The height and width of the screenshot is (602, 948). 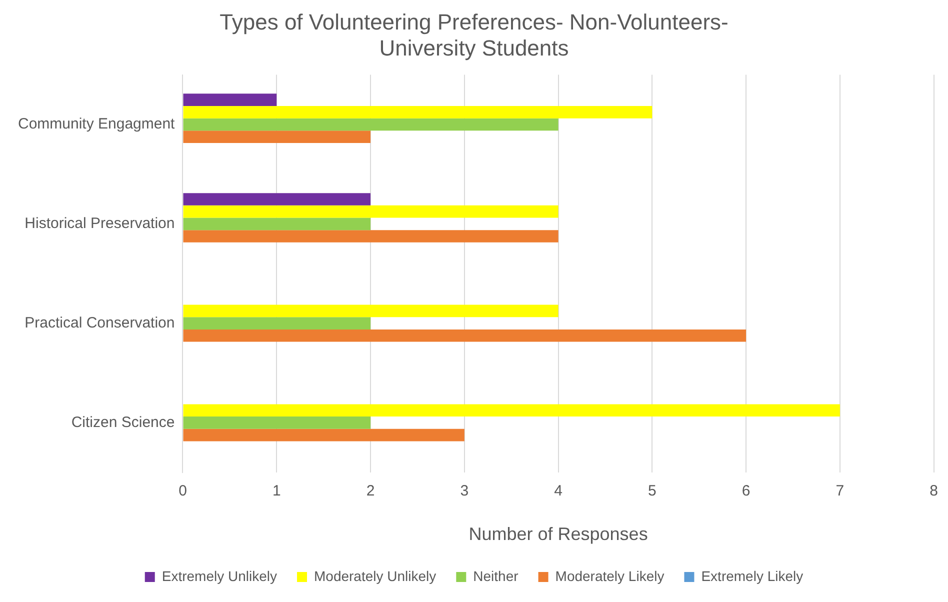 What do you see at coordinates (97, 124) in the screenshot?
I see `y-tick-label: Community Engagment` at bounding box center [97, 124].